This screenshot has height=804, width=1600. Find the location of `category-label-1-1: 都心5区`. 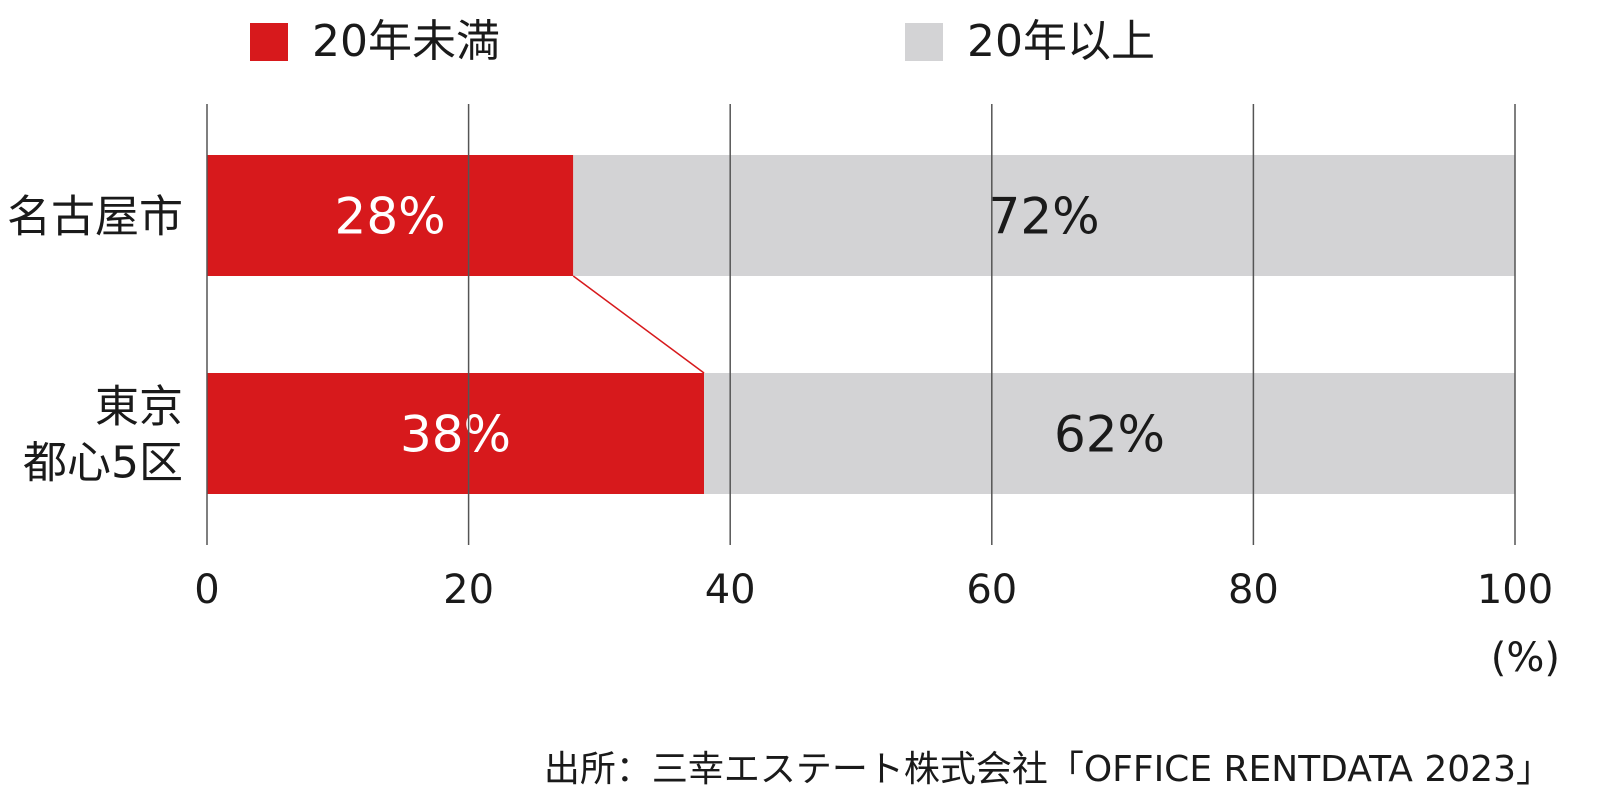

category-label-1-1: 都心5区 is located at coordinates (103, 463).